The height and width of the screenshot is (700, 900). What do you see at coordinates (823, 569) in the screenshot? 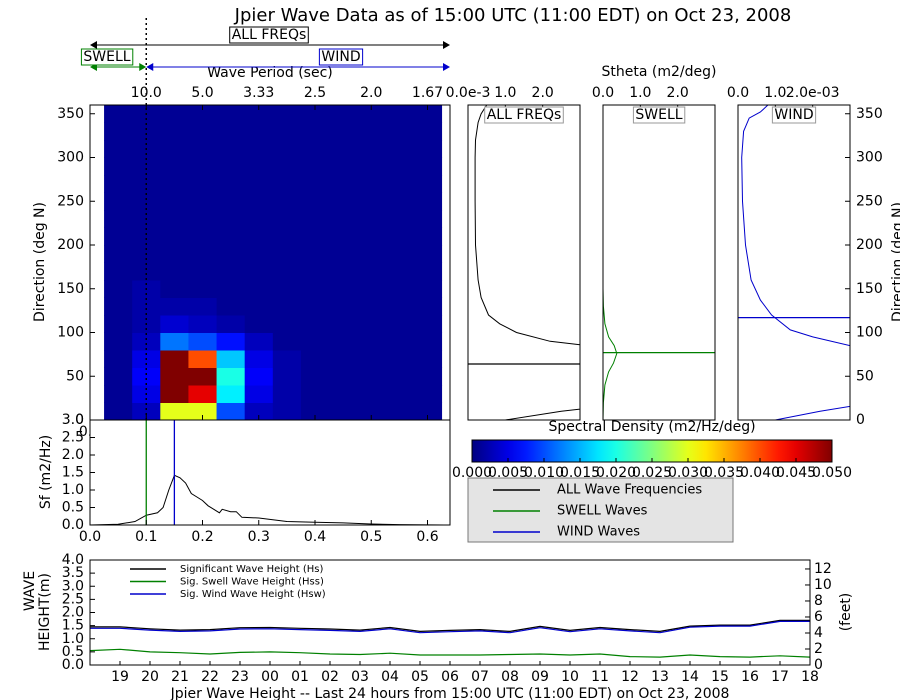
I see `y-tick-label: 12` at bounding box center [823, 569].